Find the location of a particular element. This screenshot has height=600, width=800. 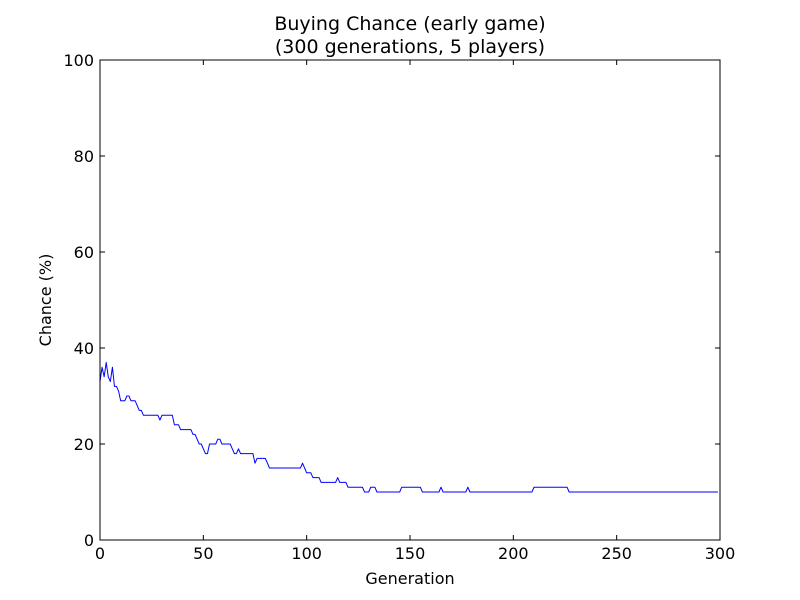

x-tick-label: 0 is located at coordinates (100, 553).